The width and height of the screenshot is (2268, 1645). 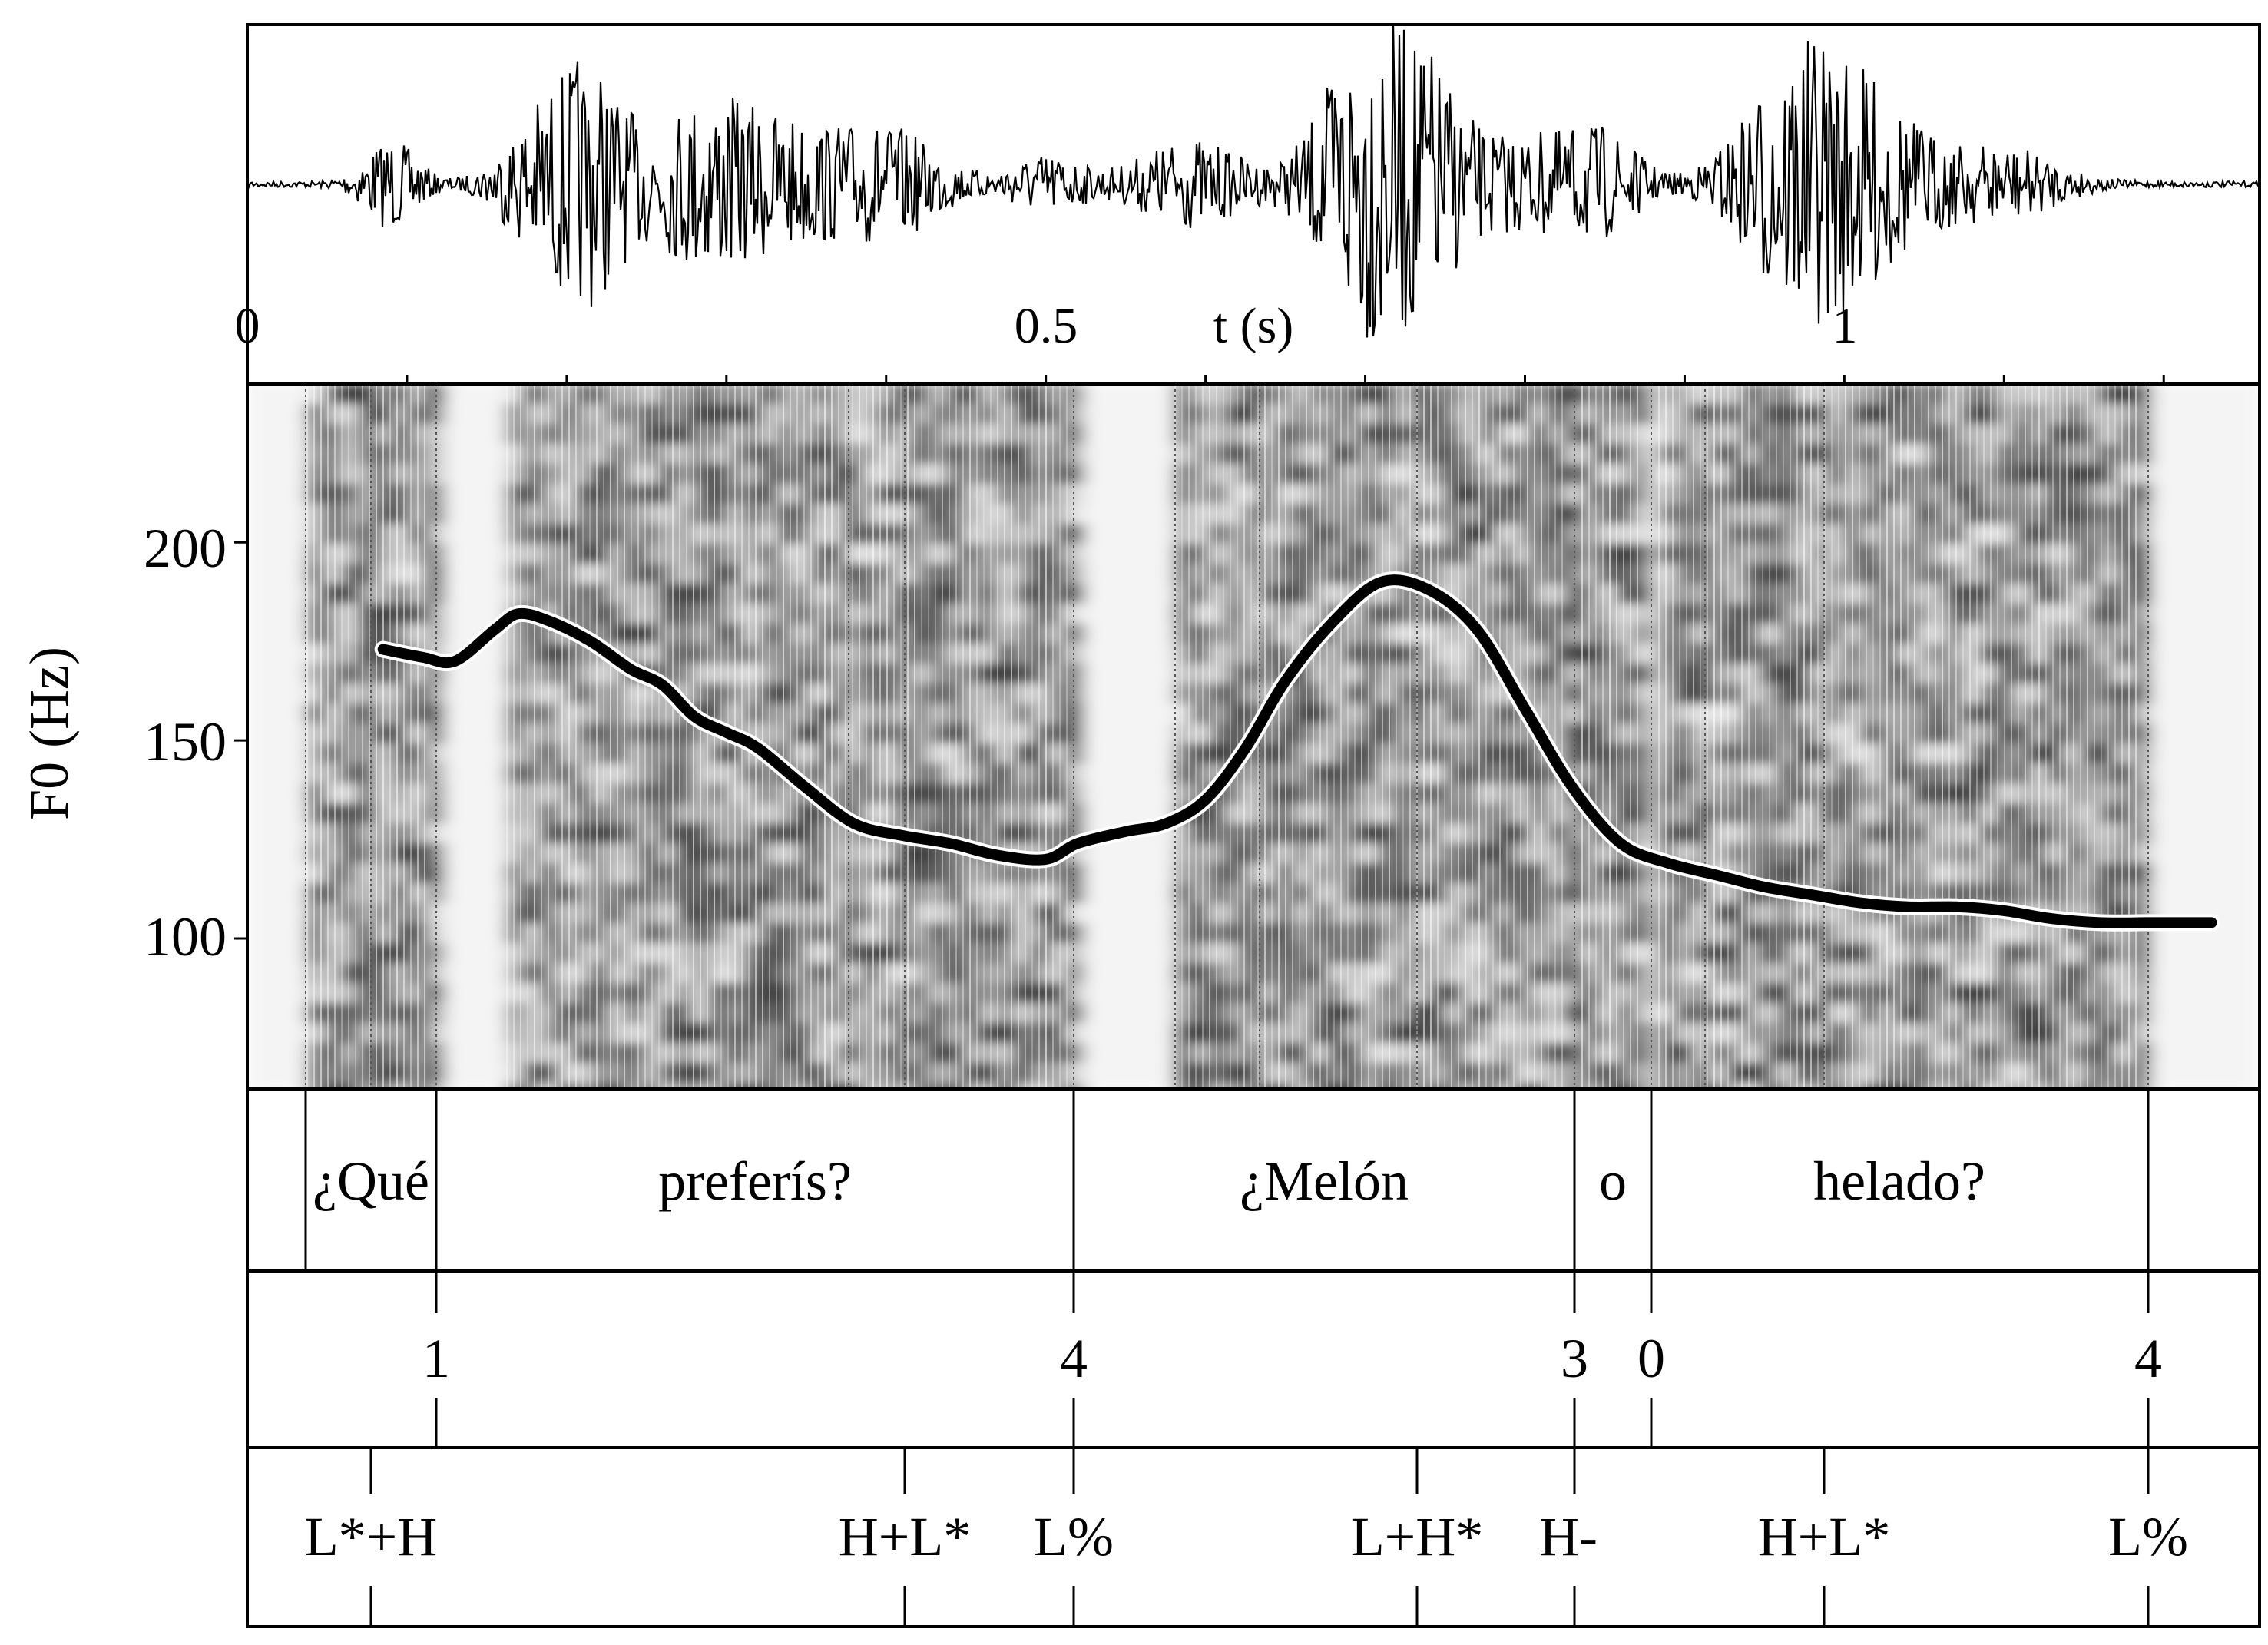 What do you see at coordinates (436, 1359) in the screenshot?
I see `break-index-1: 1` at bounding box center [436, 1359].